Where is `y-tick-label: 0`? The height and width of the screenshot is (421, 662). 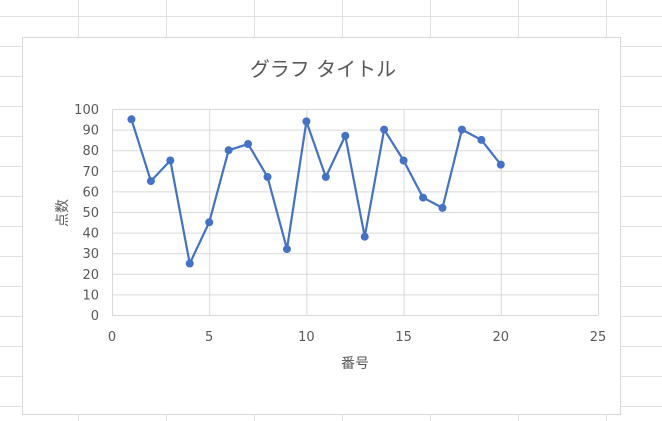
y-tick-label: 0 is located at coordinates (95, 316).